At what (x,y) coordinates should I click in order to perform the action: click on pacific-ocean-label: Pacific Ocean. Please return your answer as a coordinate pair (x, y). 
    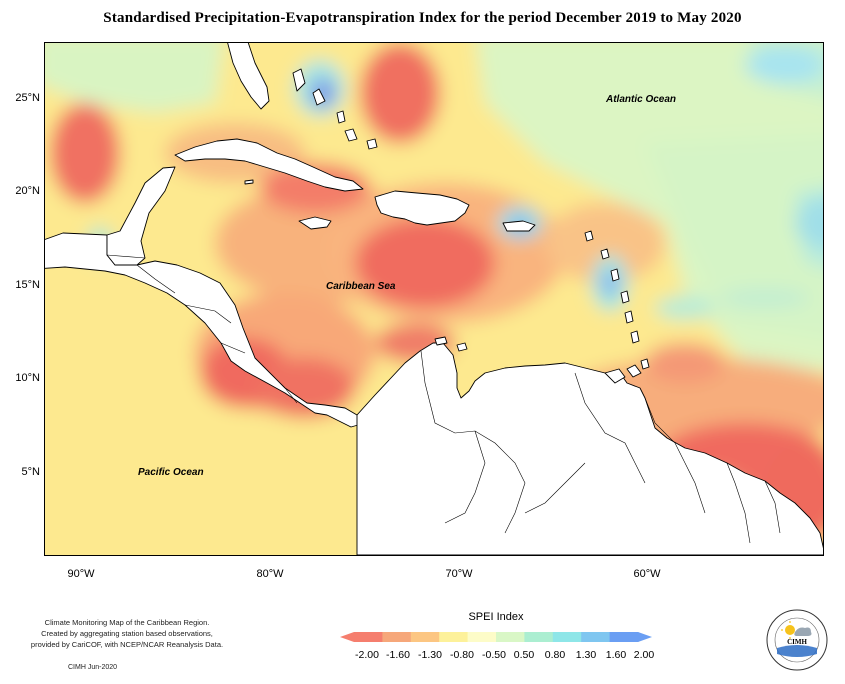
    Looking at the image, I should click on (171, 472).